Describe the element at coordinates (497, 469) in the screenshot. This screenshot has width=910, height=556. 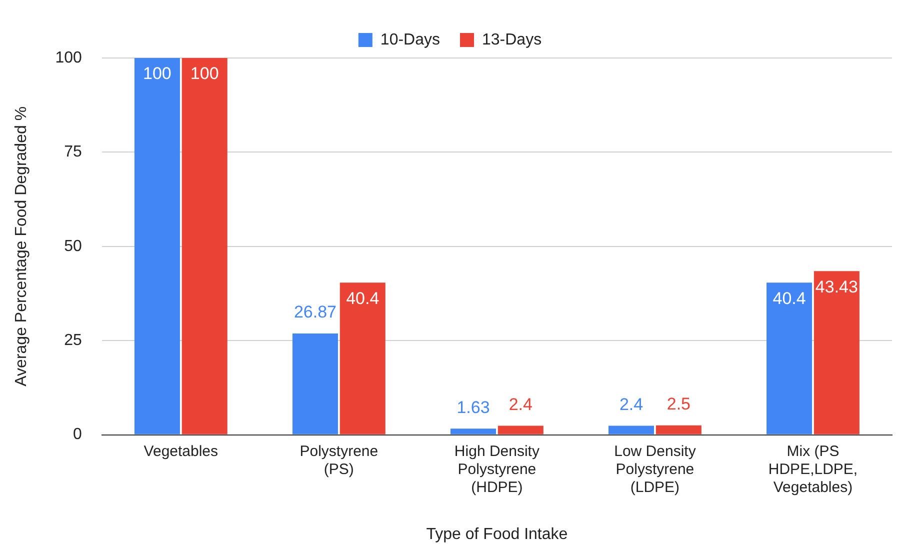
I see `x-tick-label: High Density Polystyrene (HDPE)` at that location.